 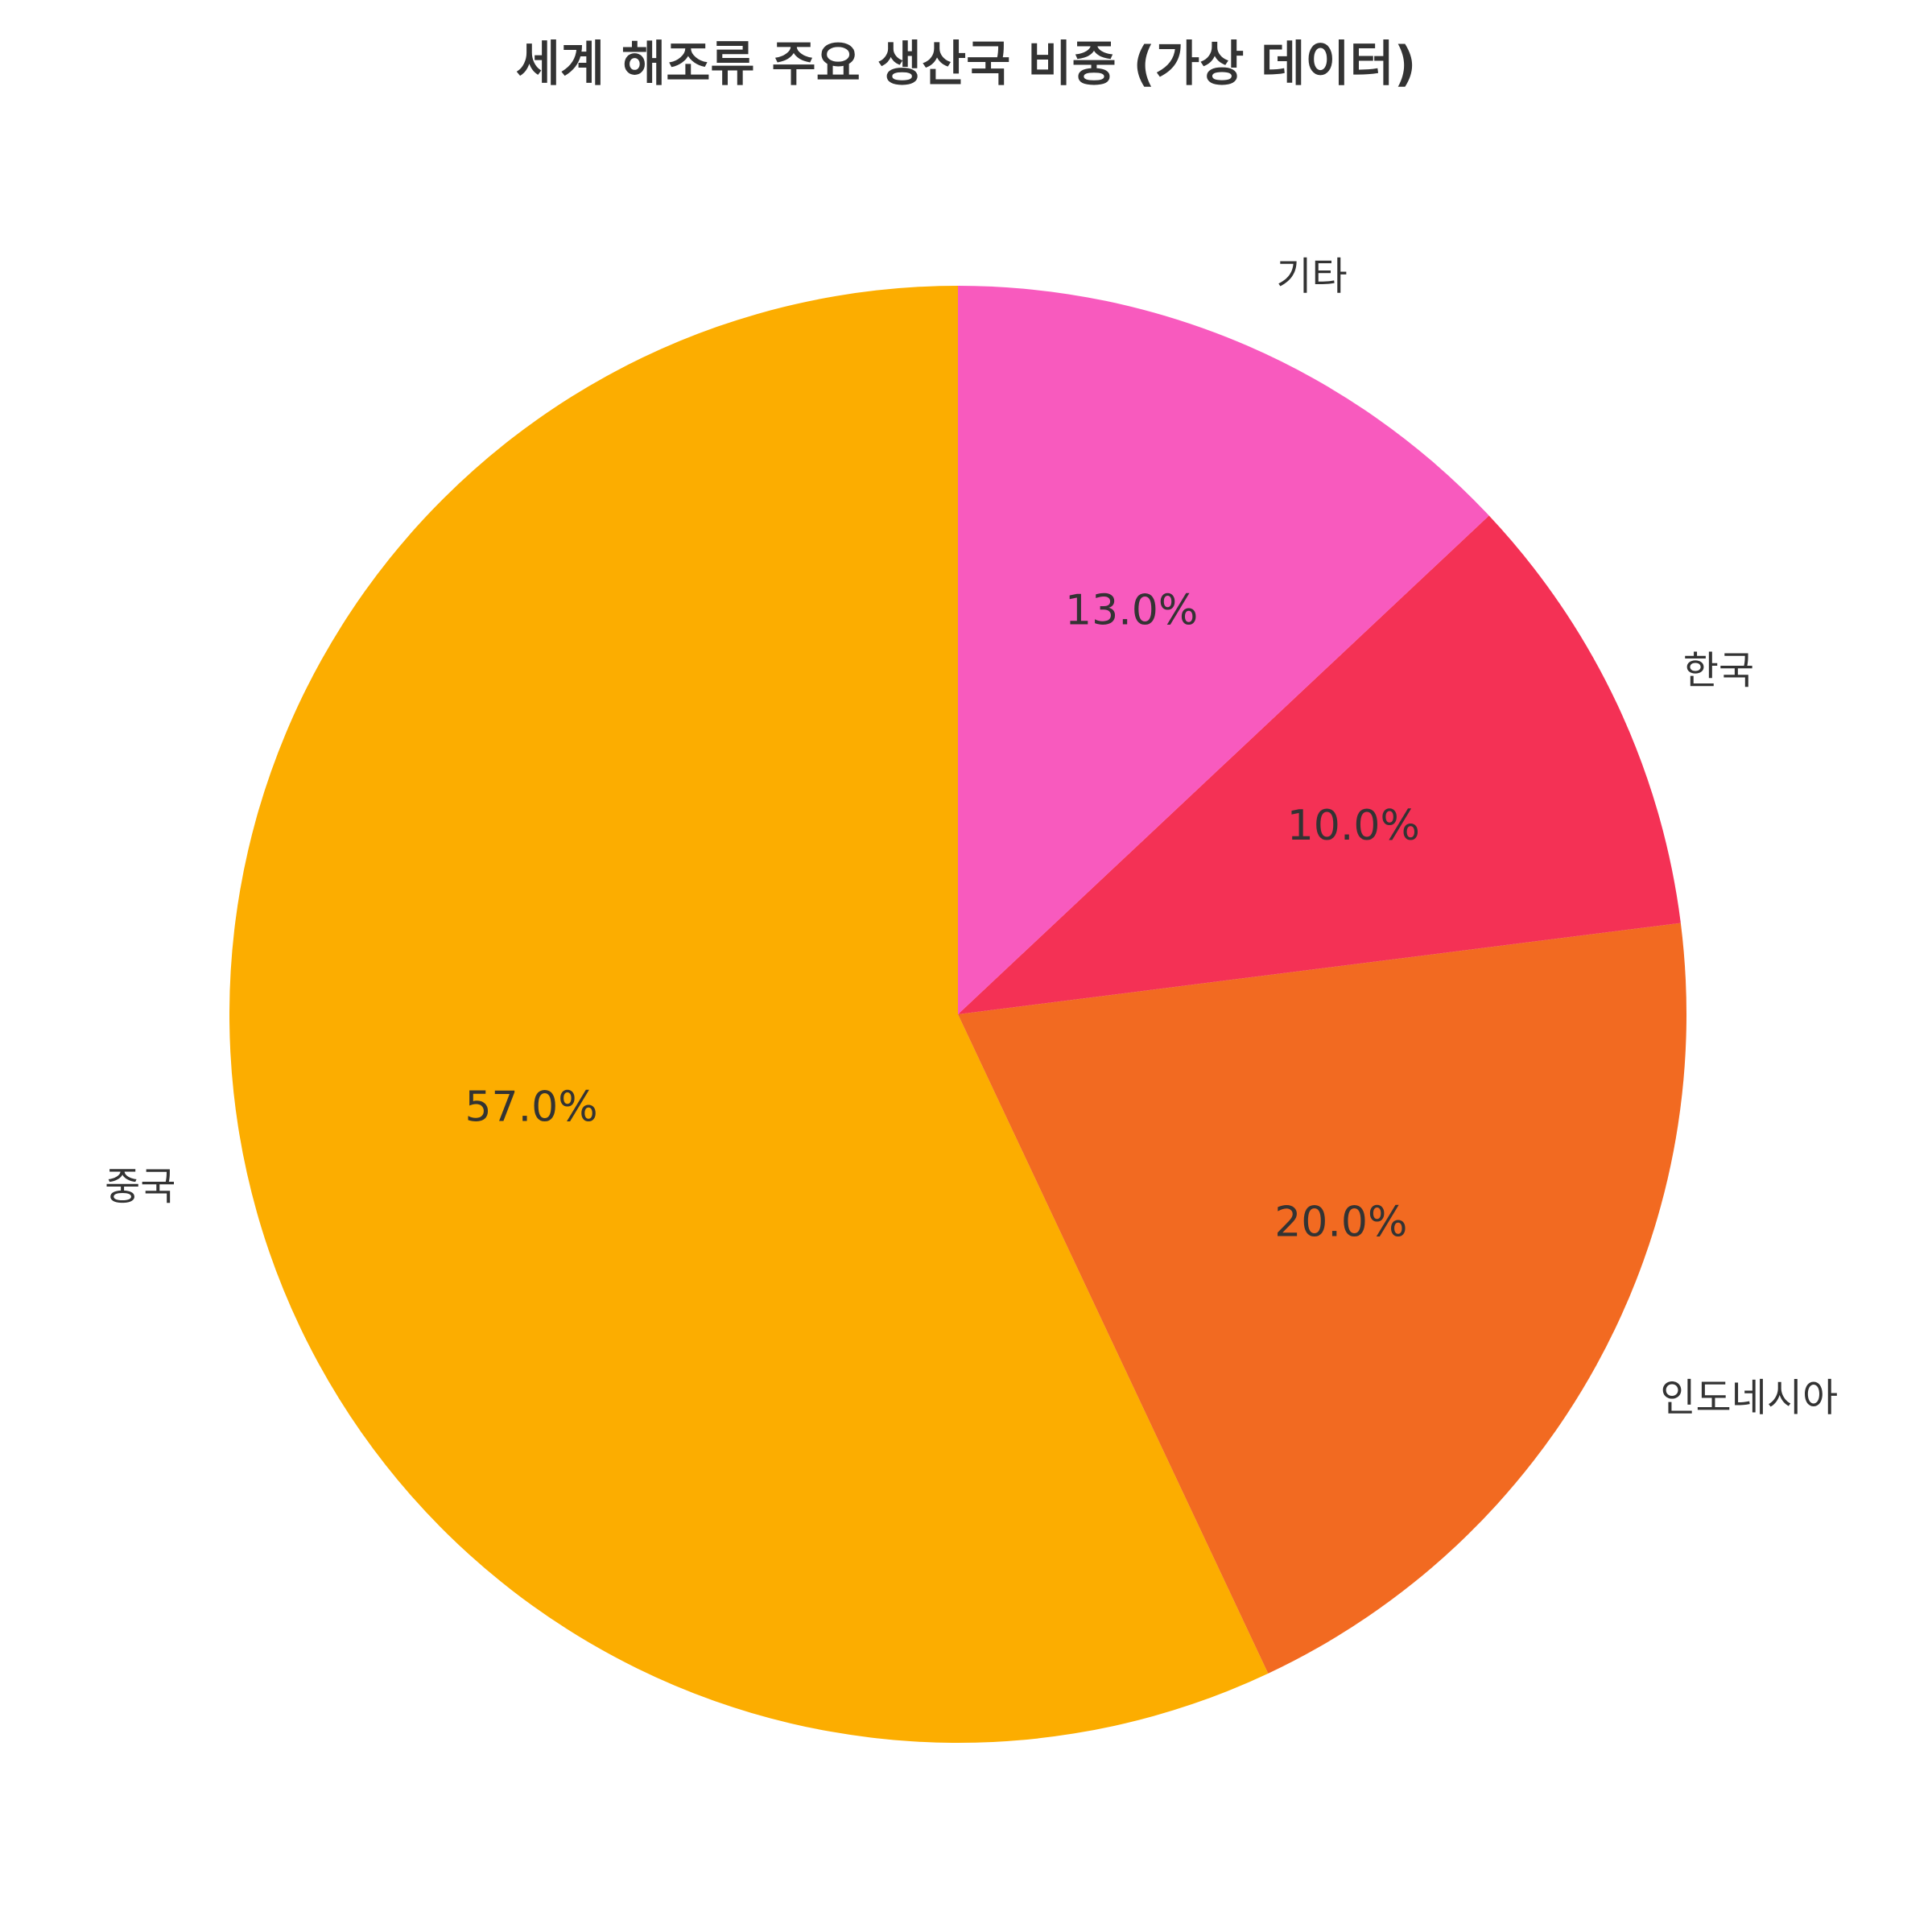 I want to click on slice-label-1: 인도네시아, so click(x=1749, y=1398).